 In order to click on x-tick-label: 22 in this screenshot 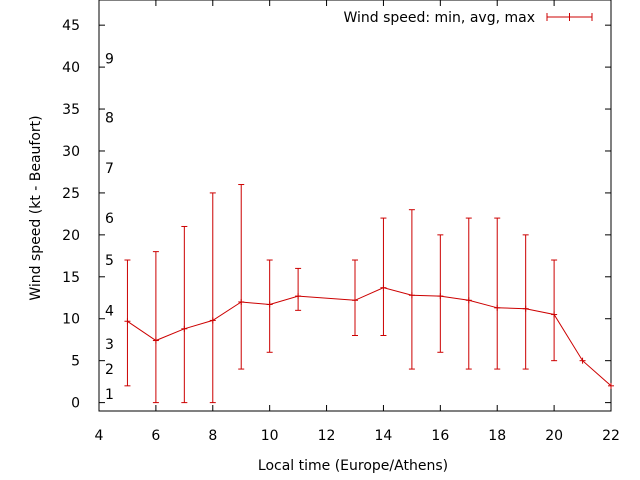, I will do `click(611, 436)`.